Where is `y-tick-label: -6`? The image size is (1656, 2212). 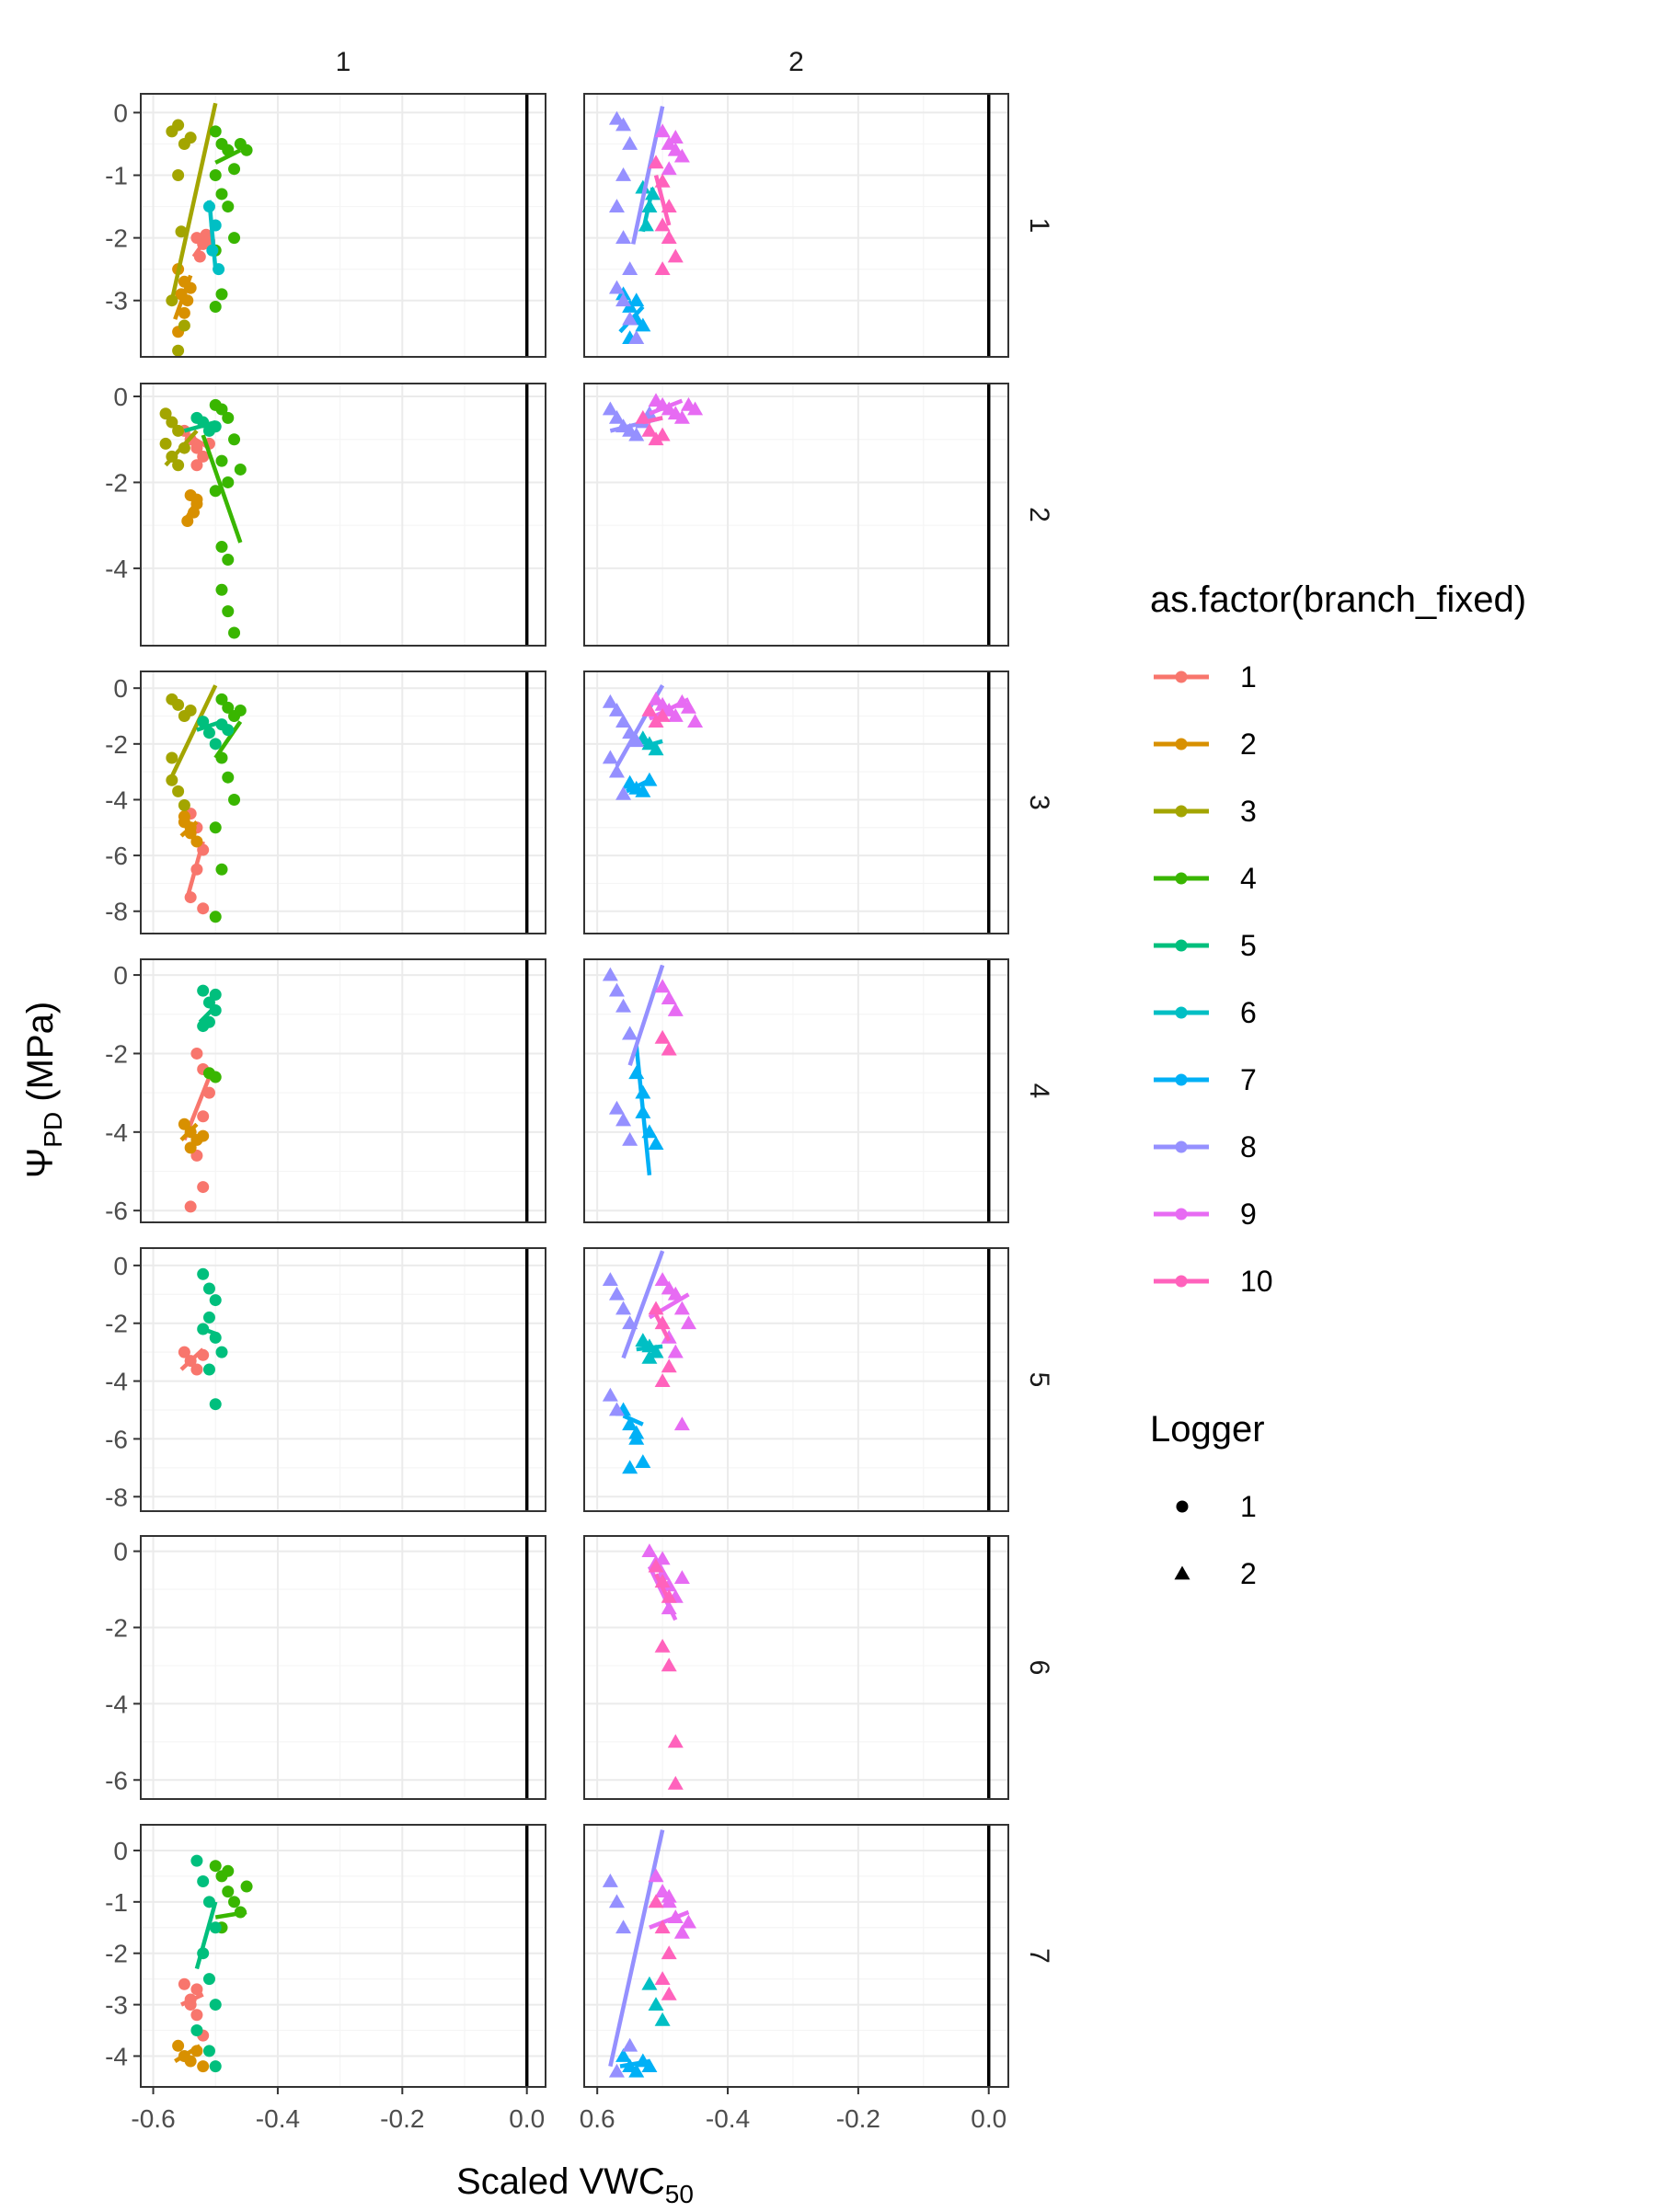 y-tick-label: -6 is located at coordinates (116, 1439).